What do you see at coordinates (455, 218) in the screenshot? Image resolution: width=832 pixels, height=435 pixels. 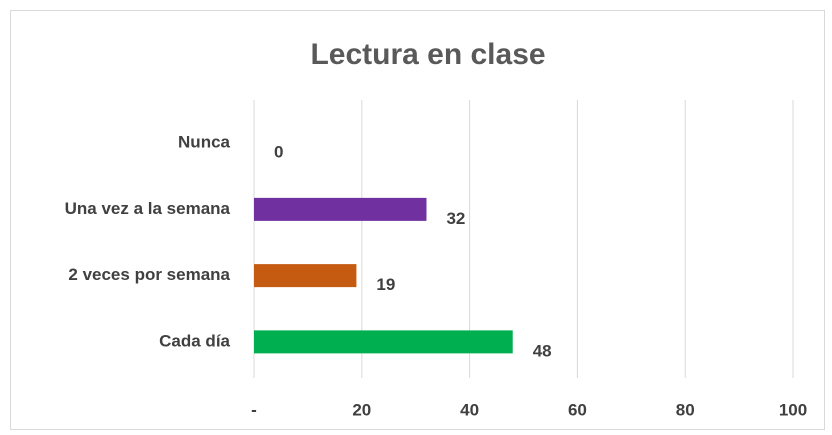 I see `value-label: 32` at bounding box center [455, 218].